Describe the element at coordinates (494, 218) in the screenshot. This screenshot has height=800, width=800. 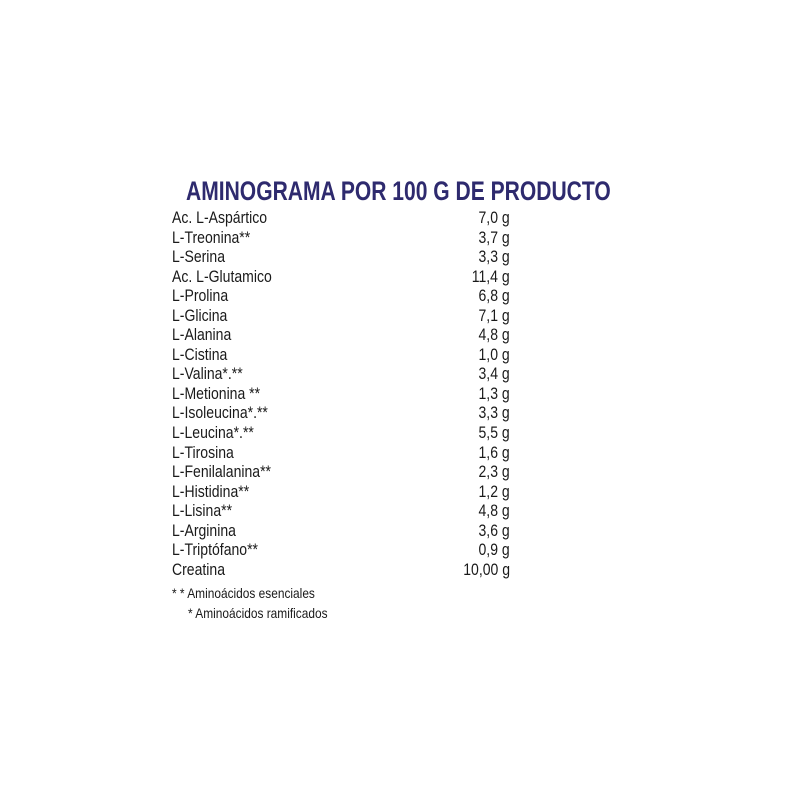
I see `amino-acid-value: 7,0 g` at that location.